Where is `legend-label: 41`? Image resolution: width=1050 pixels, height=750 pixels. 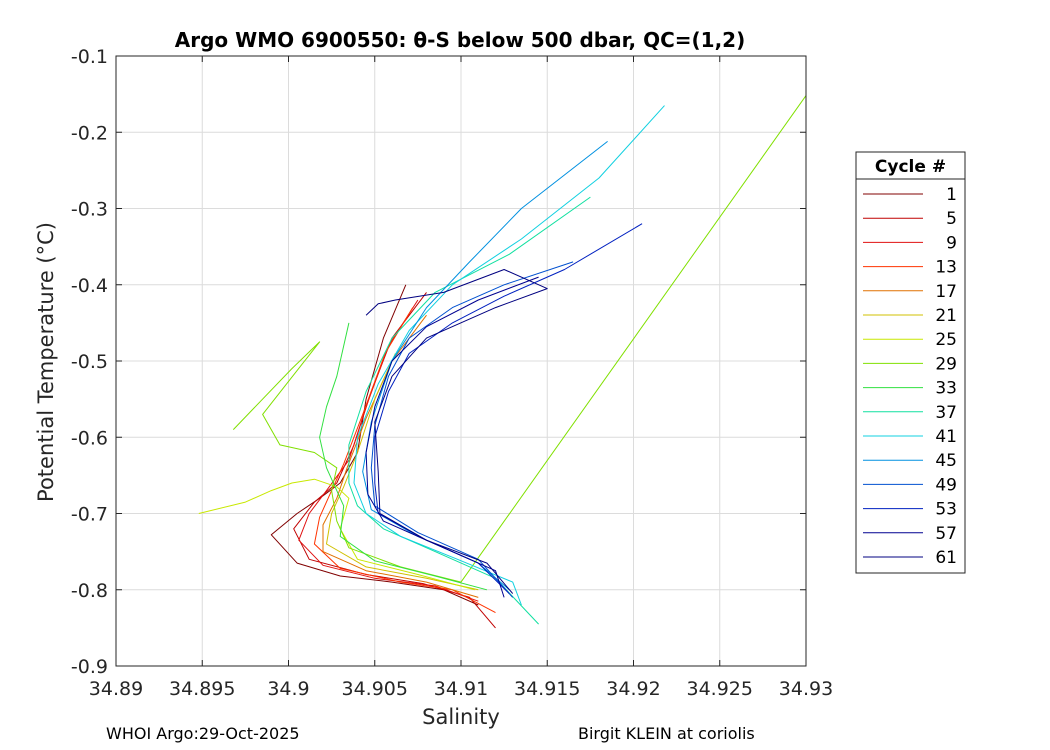 legend-label: 41 is located at coordinates (946, 437).